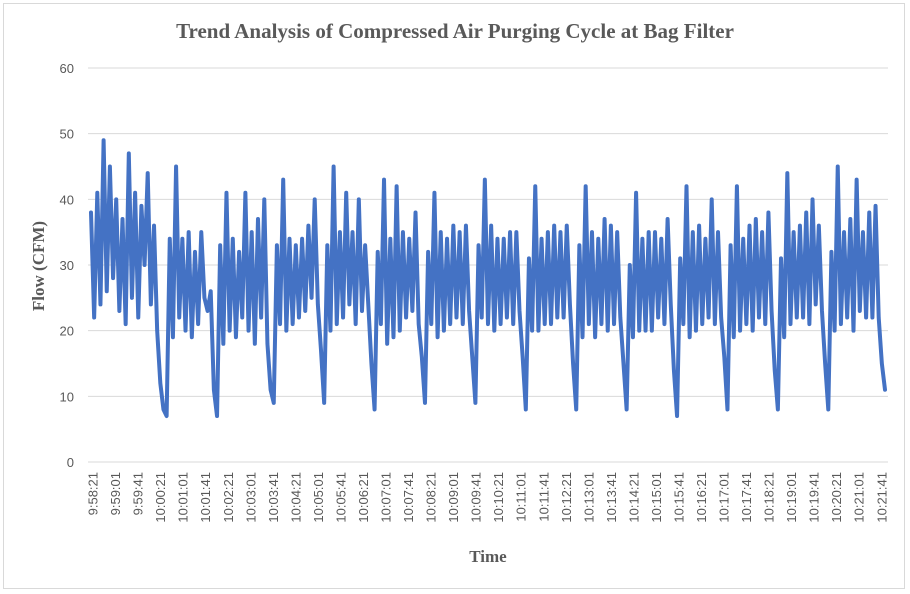 The width and height of the screenshot is (910, 594). I want to click on x-tick-label: 10:11:41, so click(543, 497).